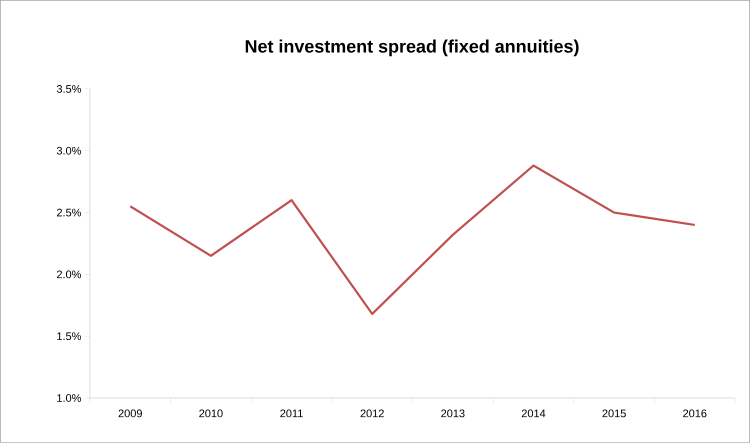  What do you see at coordinates (412, 48) in the screenshot?
I see `chart-title: Net investment spread (fixed annuities)` at bounding box center [412, 48].